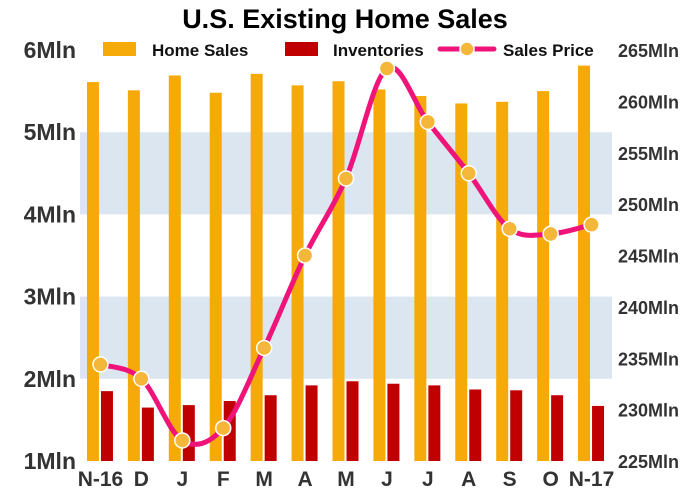  I want to click on x-tick-label-6: M, so click(346, 479).